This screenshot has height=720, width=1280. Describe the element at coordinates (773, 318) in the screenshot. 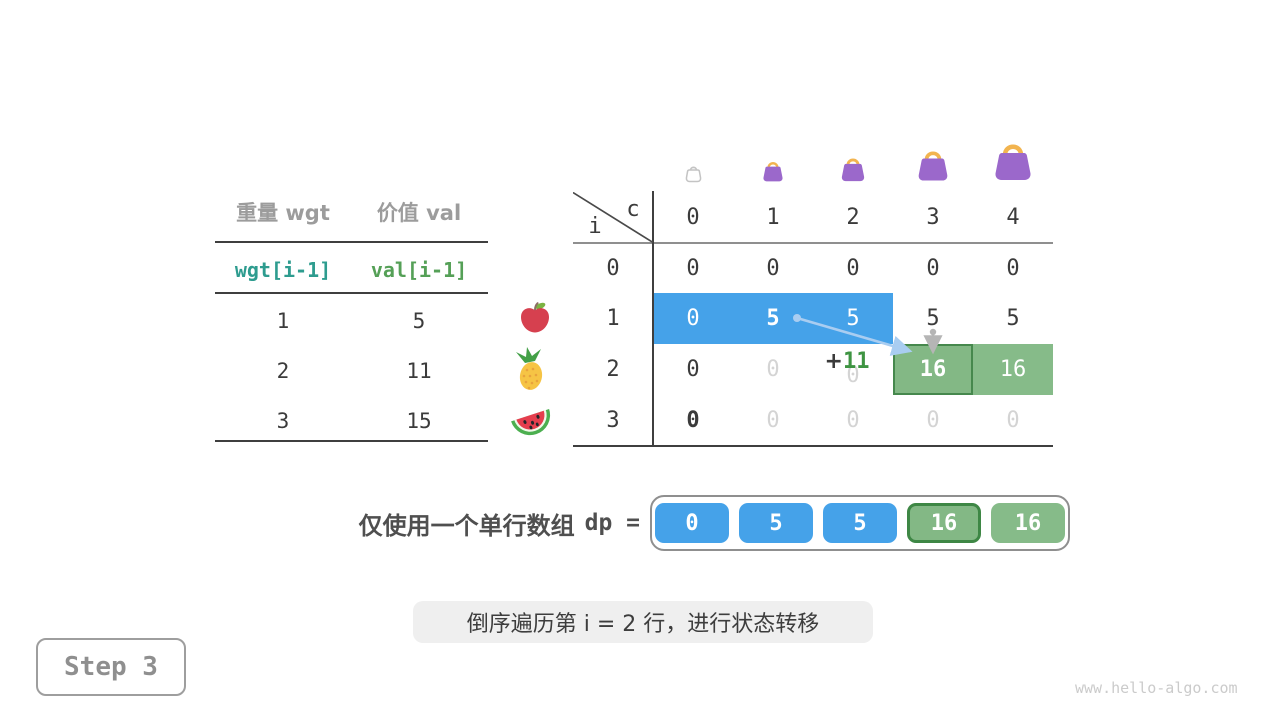

I see `dp-cell-r1-c1: 5` at that location.